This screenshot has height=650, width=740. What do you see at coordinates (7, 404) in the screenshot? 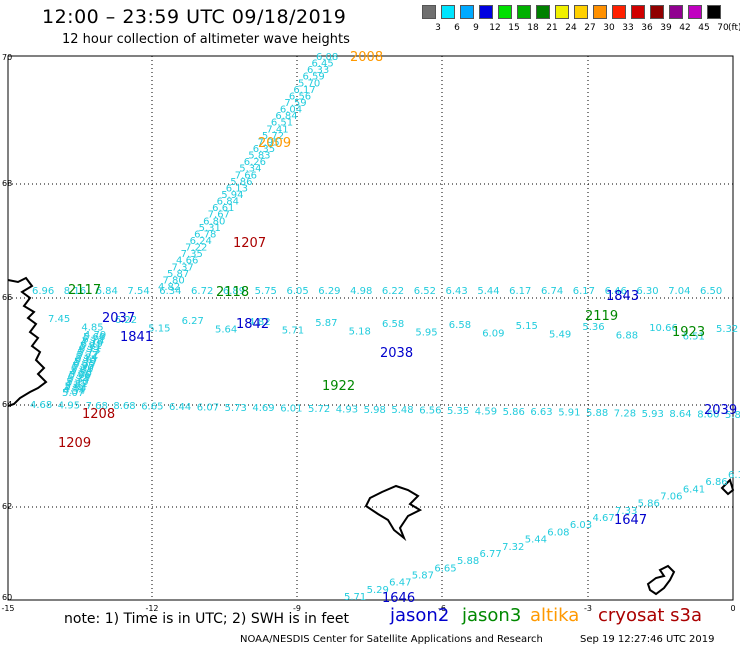
I see `lat-tick-label: 64` at bounding box center [7, 404].